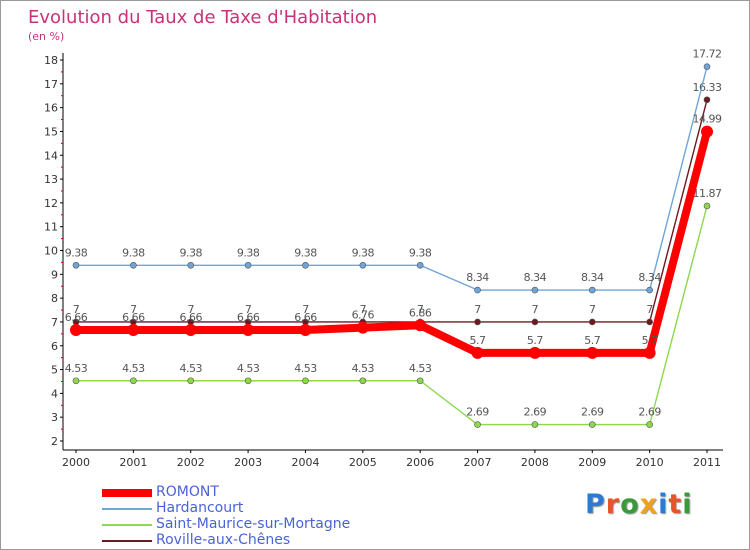 This screenshot has height=550, width=750. I want to click on y-tick-label: 2, so click(54, 441).